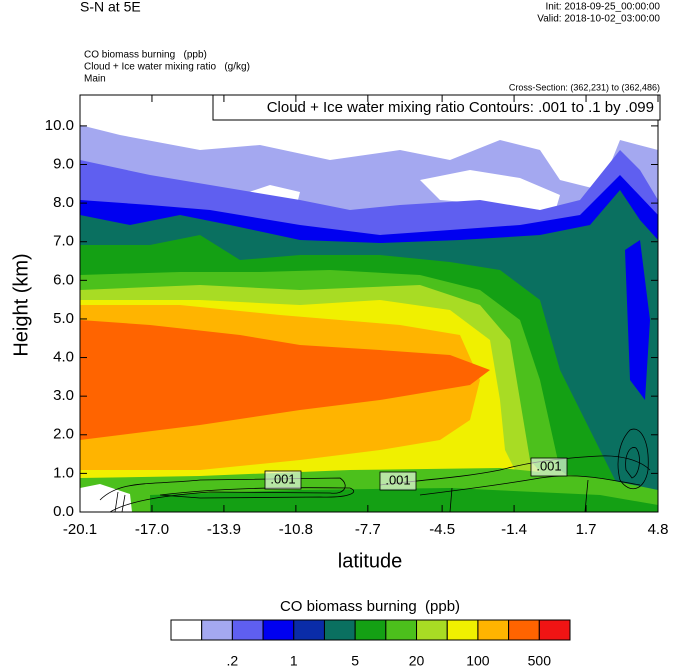 This screenshot has width=674, height=668. I want to click on x-tick-label: -13.9, so click(224, 529).